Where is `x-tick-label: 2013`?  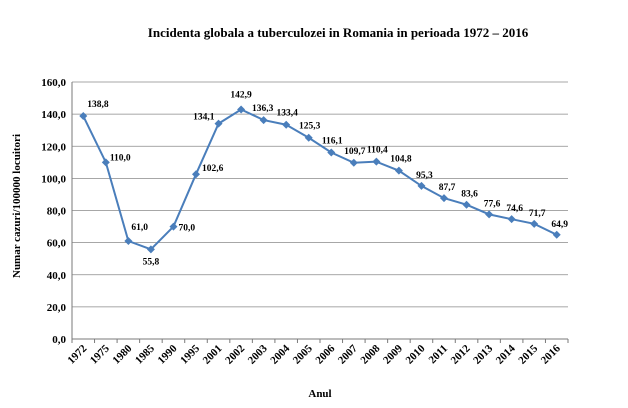 x-tick-label: 2013 is located at coordinates (483, 354).